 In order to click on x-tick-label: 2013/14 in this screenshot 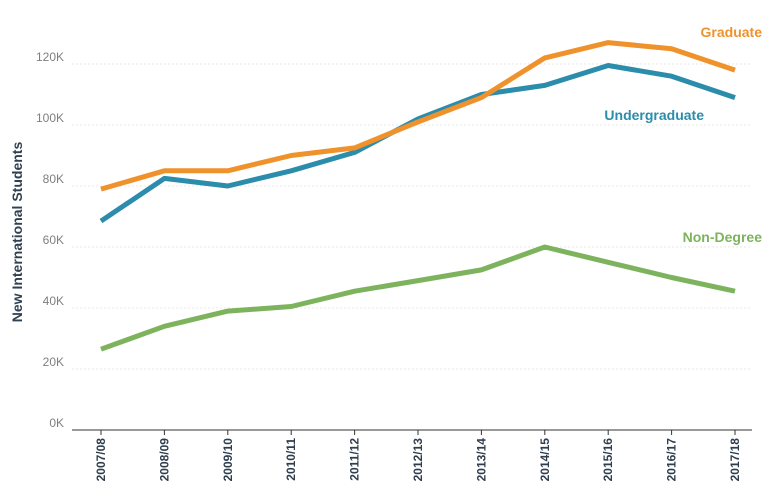, I will do `click(481, 460)`.